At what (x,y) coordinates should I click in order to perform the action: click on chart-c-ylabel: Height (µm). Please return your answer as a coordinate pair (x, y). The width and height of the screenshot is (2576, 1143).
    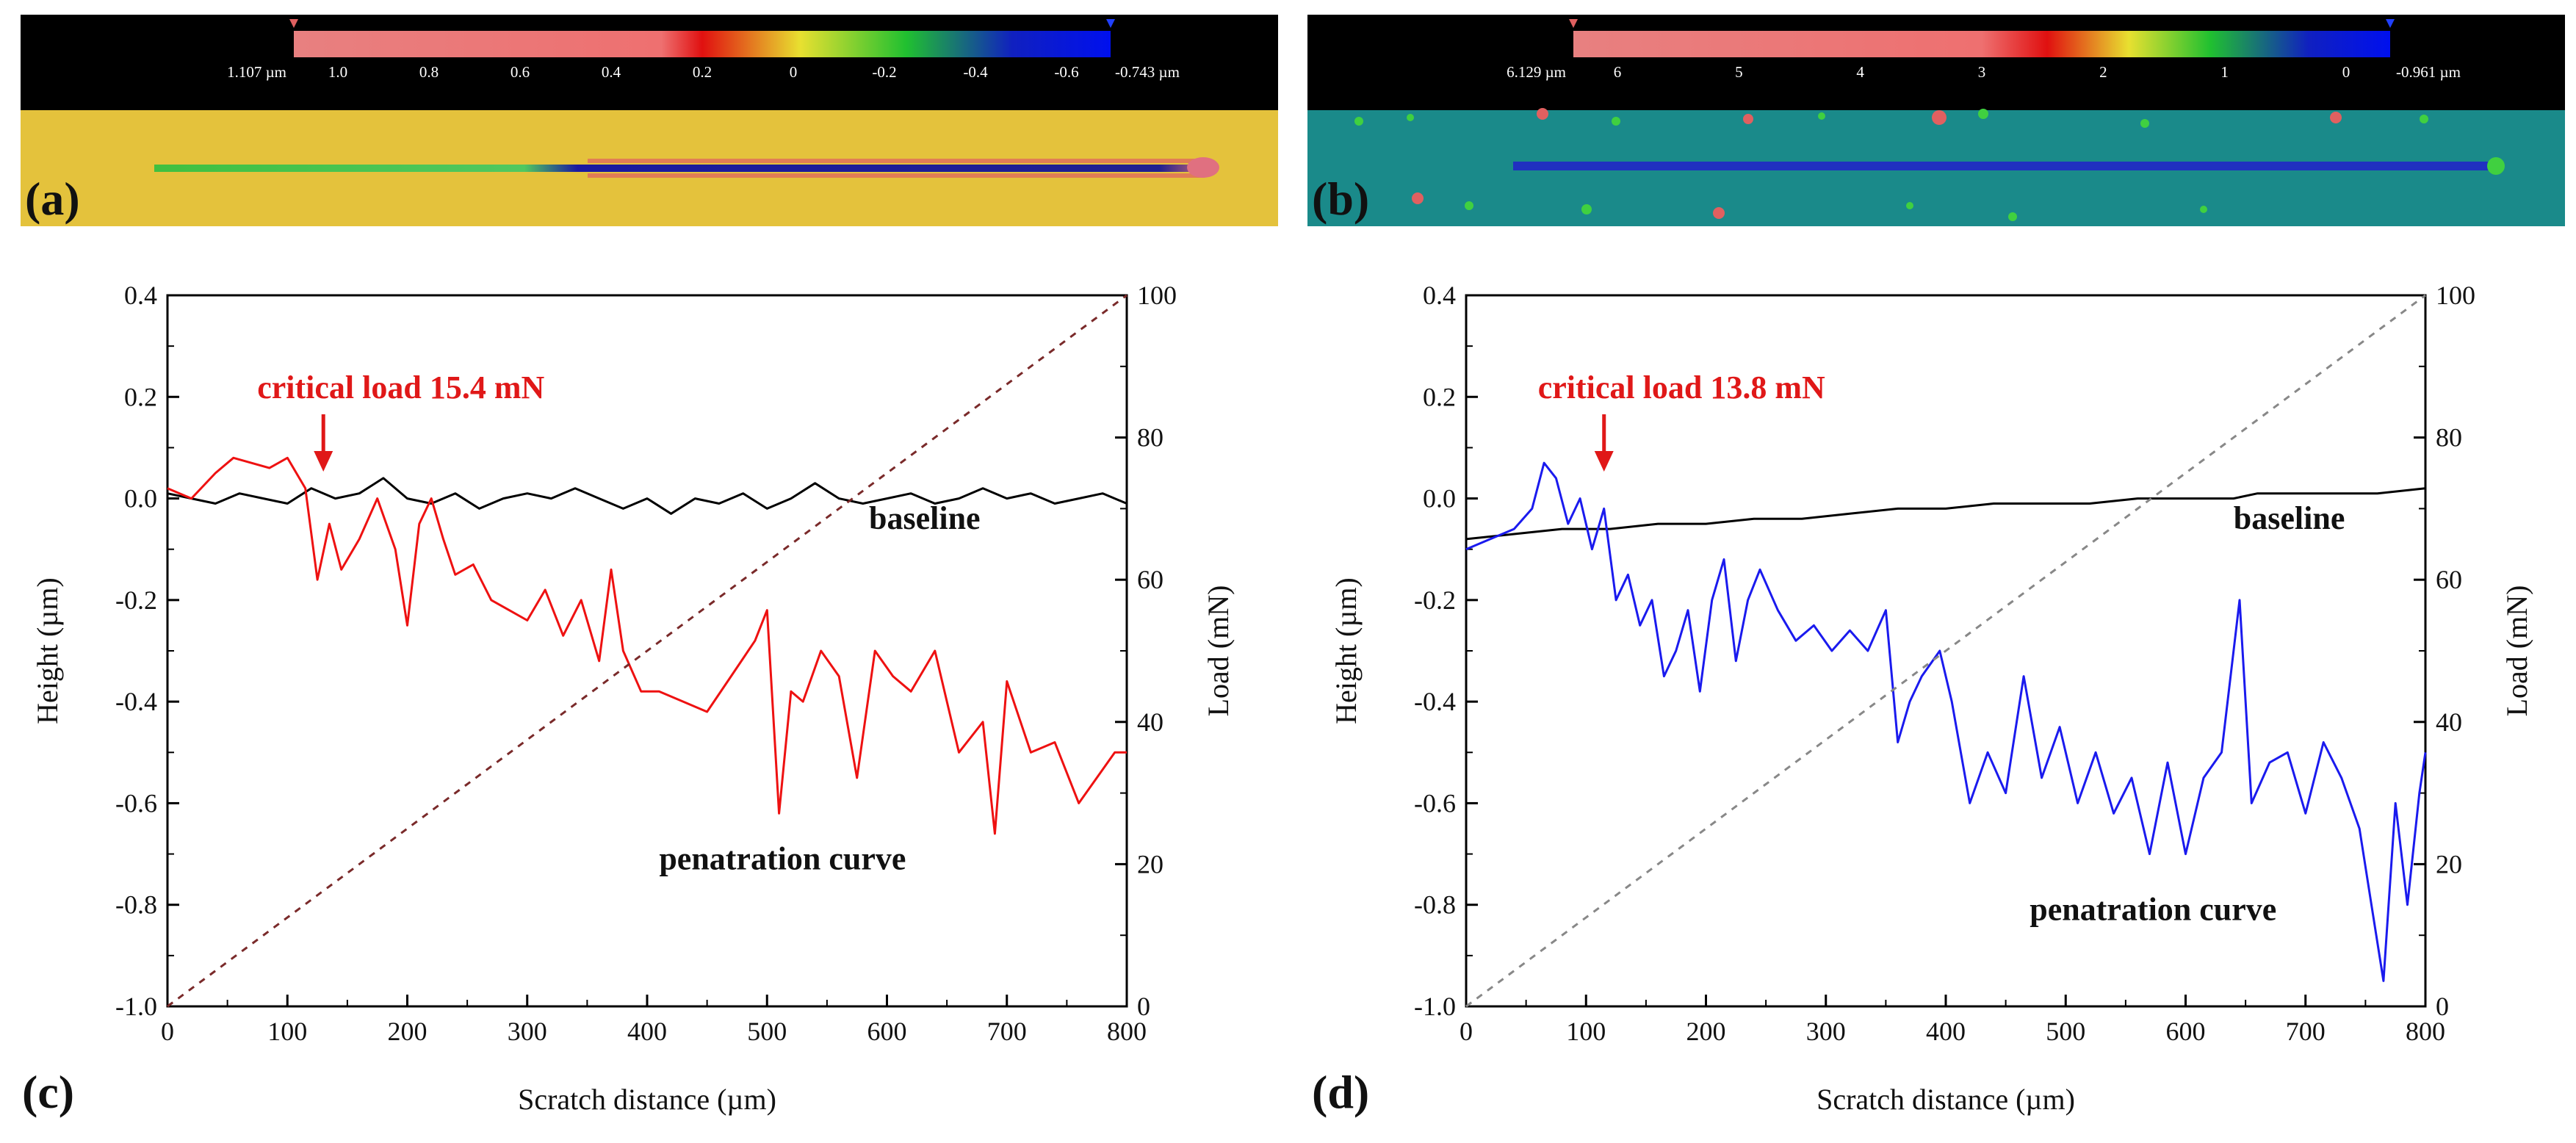
    Looking at the image, I should click on (47, 650).